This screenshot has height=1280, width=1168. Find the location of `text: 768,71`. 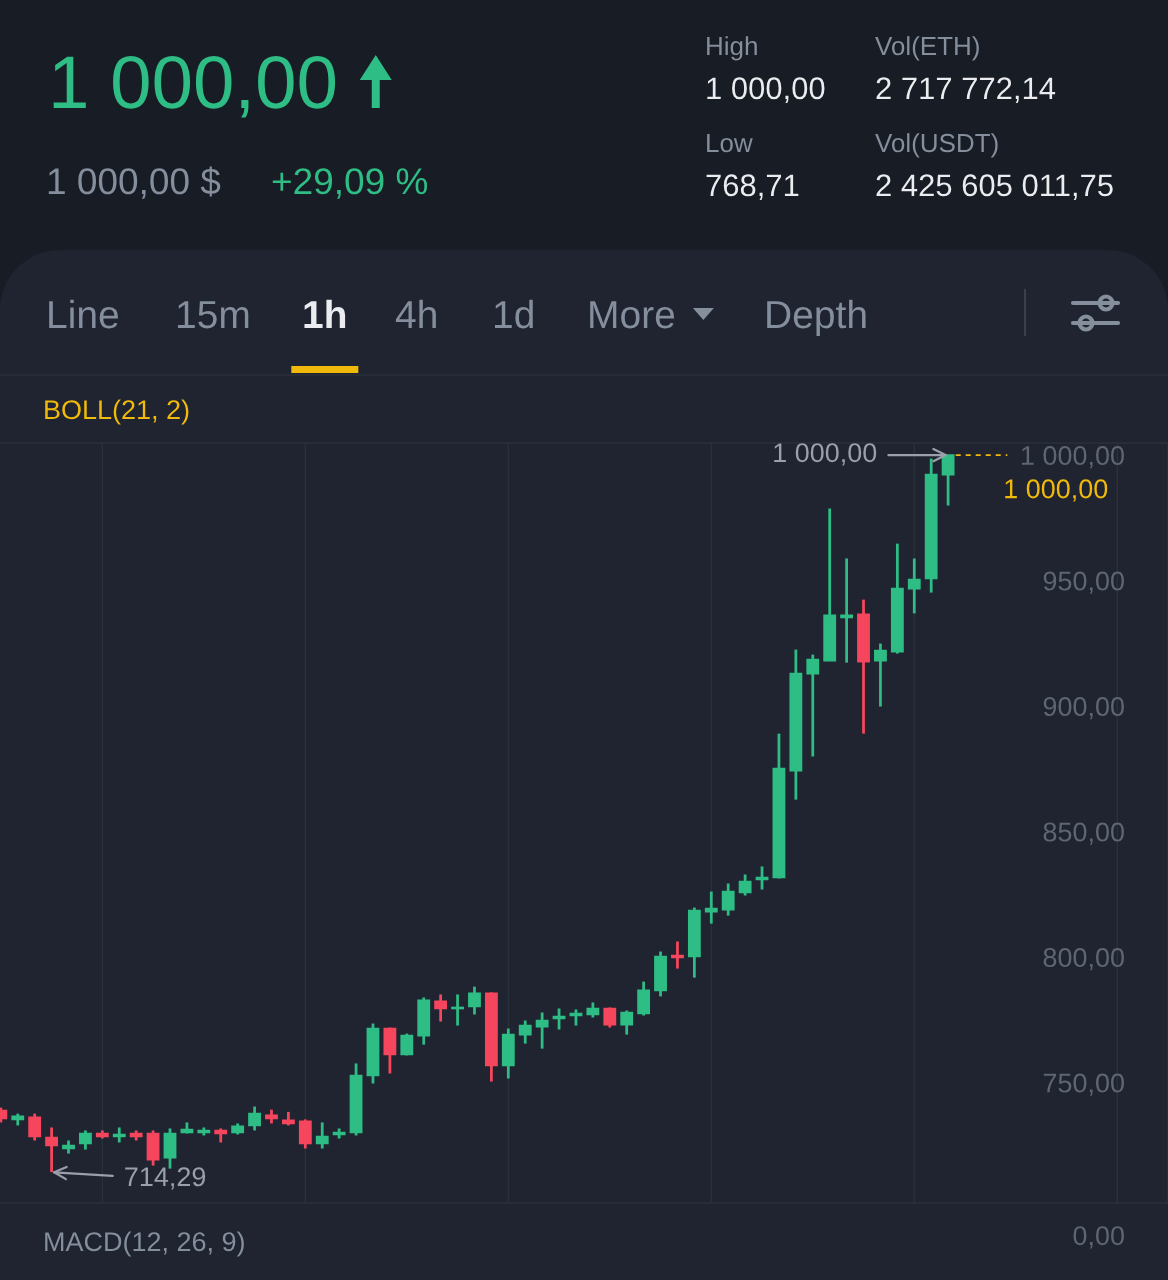

text: 768,71 is located at coordinates (752, 187).